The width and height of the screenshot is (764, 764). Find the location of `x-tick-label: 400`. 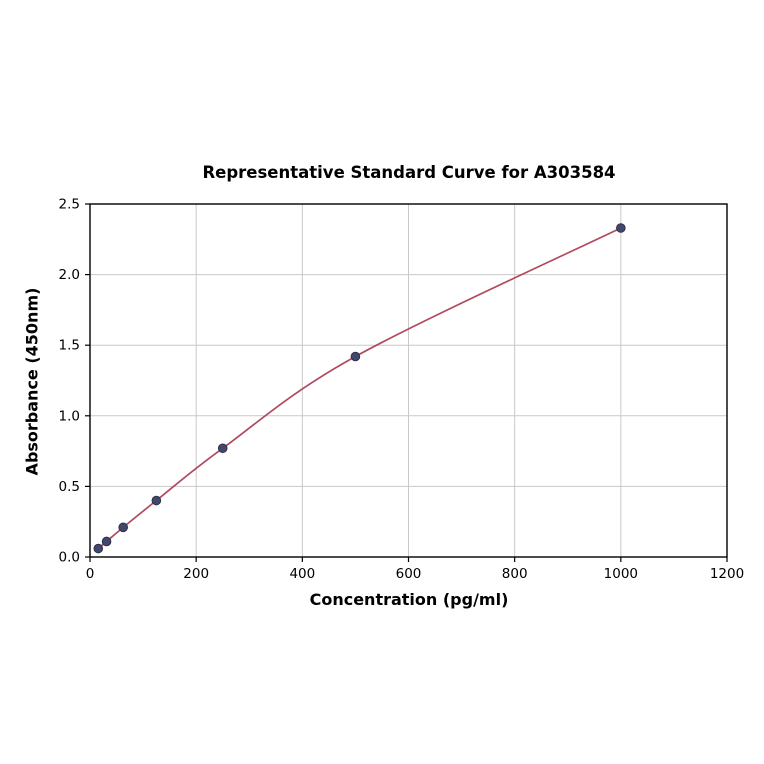

x-tick-label: 400 is located at coordinates (302, 574).